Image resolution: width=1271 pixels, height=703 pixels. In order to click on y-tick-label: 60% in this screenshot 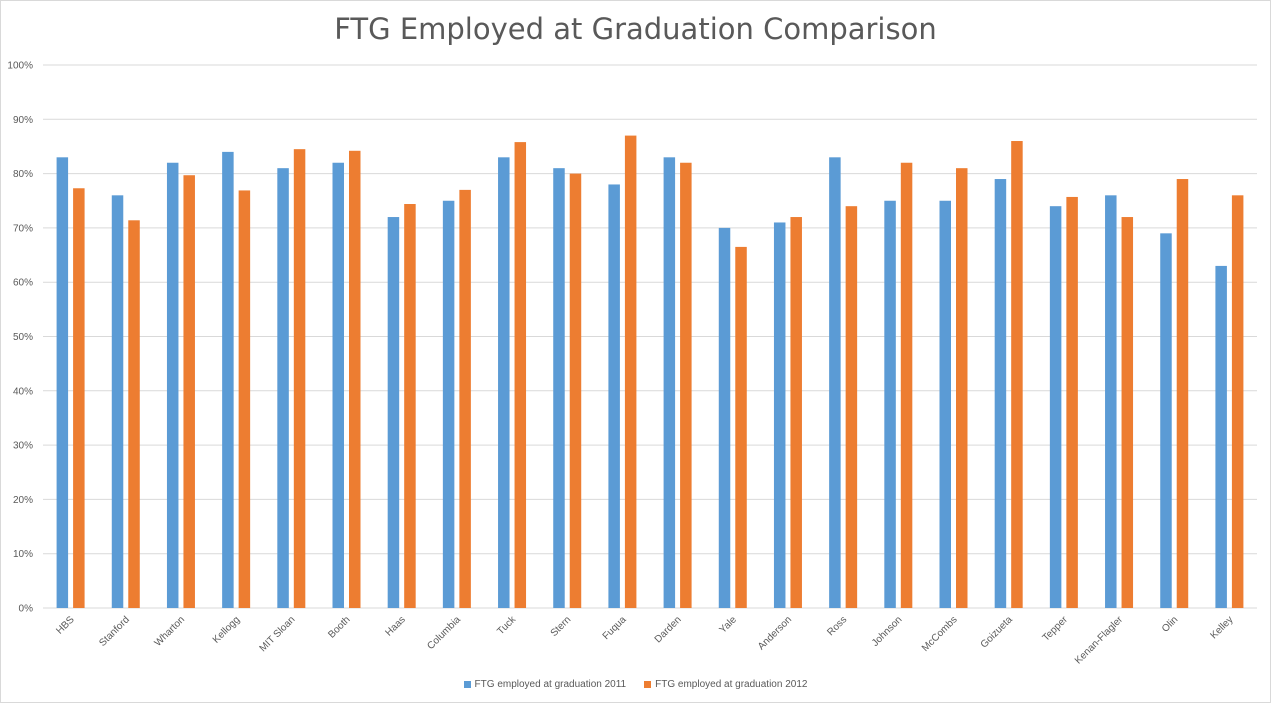, I will do `click(23, 283)`.